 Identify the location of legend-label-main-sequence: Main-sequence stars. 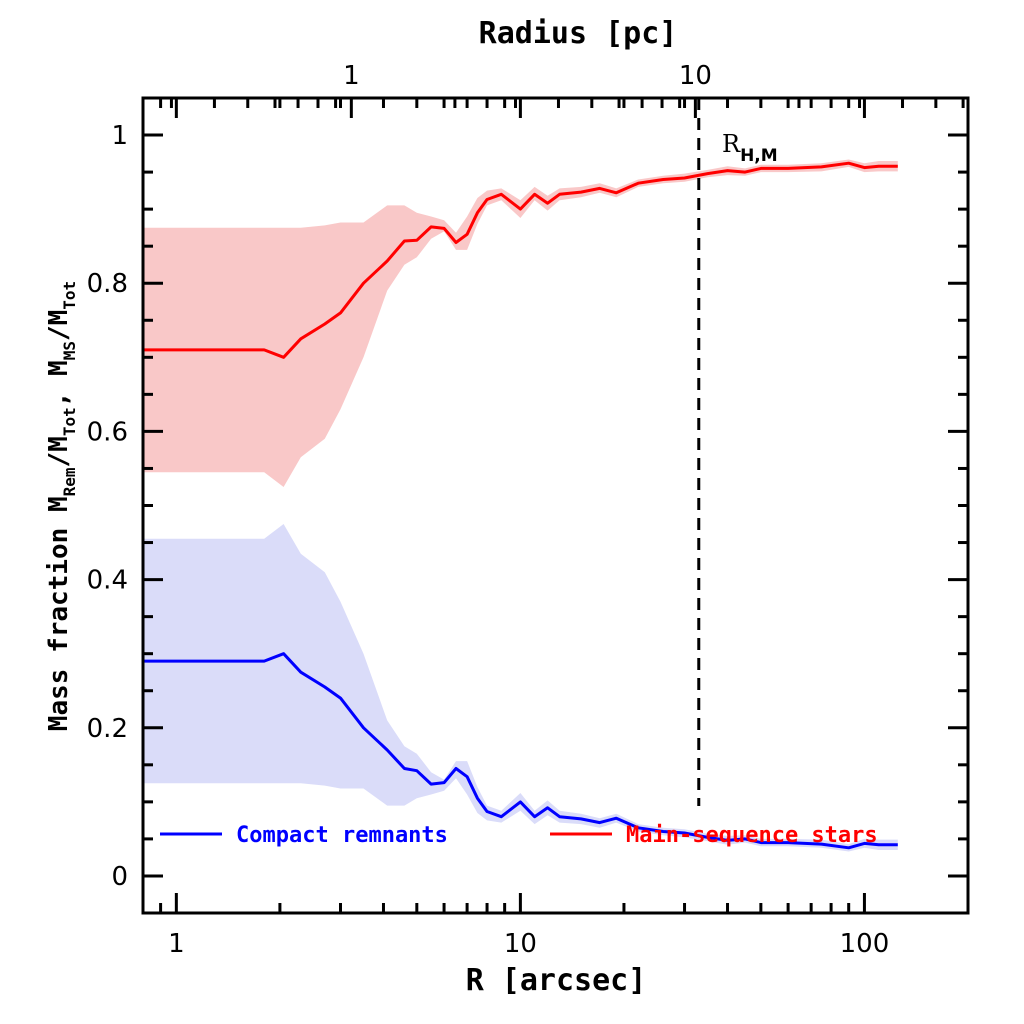
(752, 835).